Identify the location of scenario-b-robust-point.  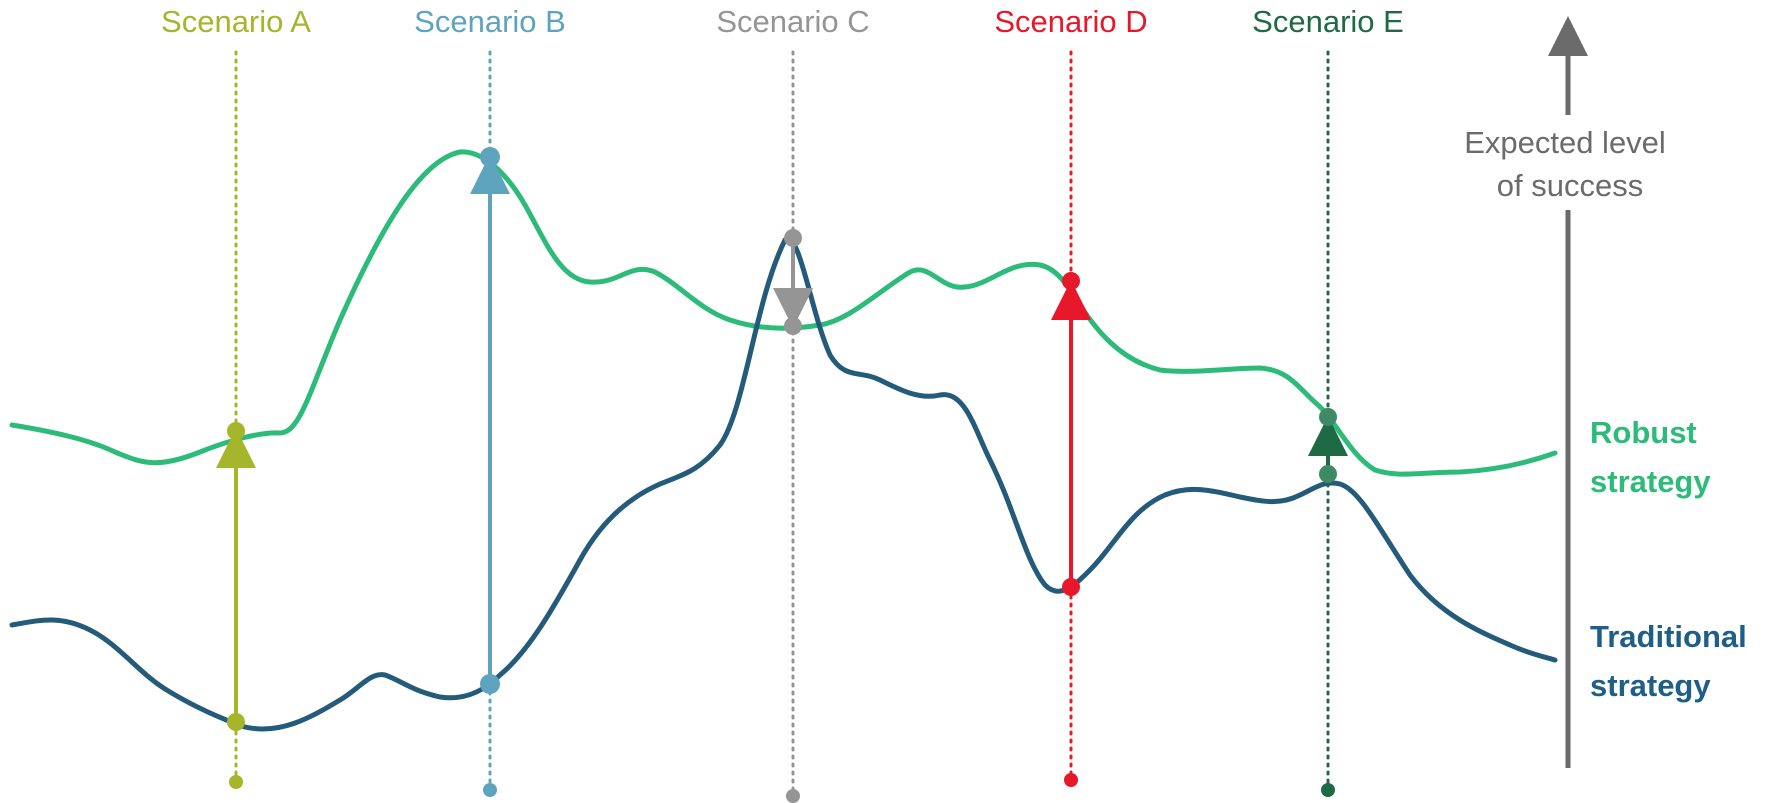
(490, 157).